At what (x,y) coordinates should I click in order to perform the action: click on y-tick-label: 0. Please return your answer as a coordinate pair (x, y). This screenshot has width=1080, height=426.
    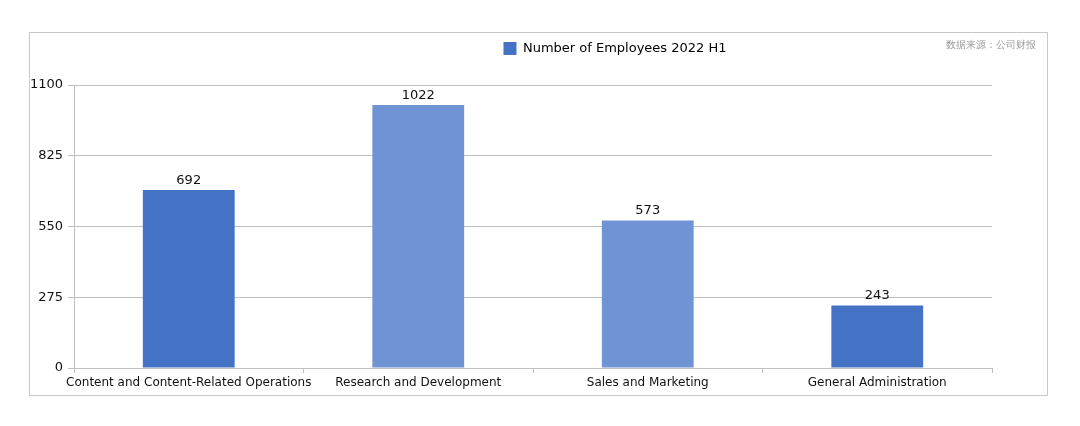
    Looking at the image, I should click on (58, 367).